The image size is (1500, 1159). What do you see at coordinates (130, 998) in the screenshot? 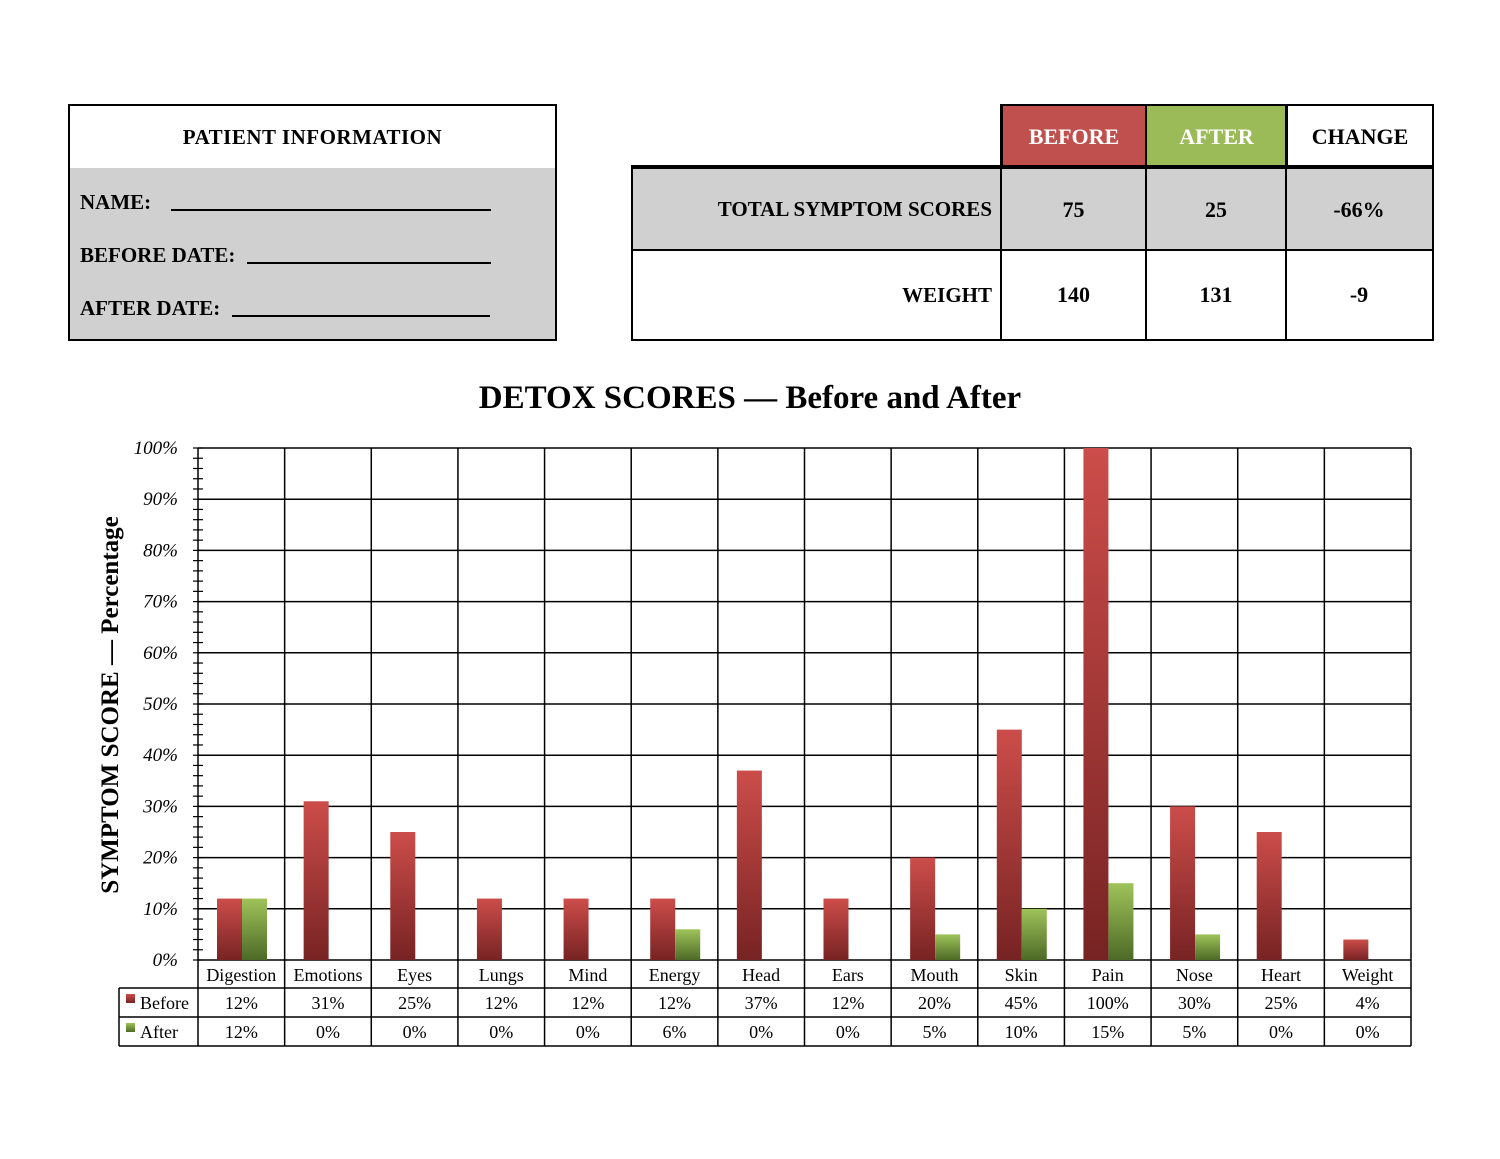
I see `legend-swatch-before` at bounding box center [130, 998].